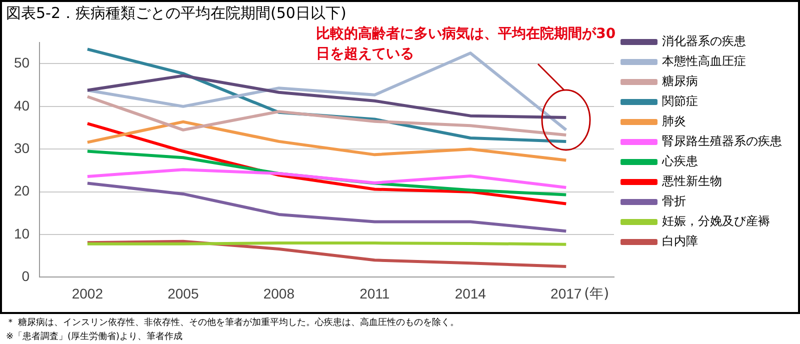 Image resolution: width=800 pixels, height=344 pixels. What do you see at coordinates (470, 293) in the screenshot?
I see `x-tick-label: 2014` at bounding box center [470, 293].